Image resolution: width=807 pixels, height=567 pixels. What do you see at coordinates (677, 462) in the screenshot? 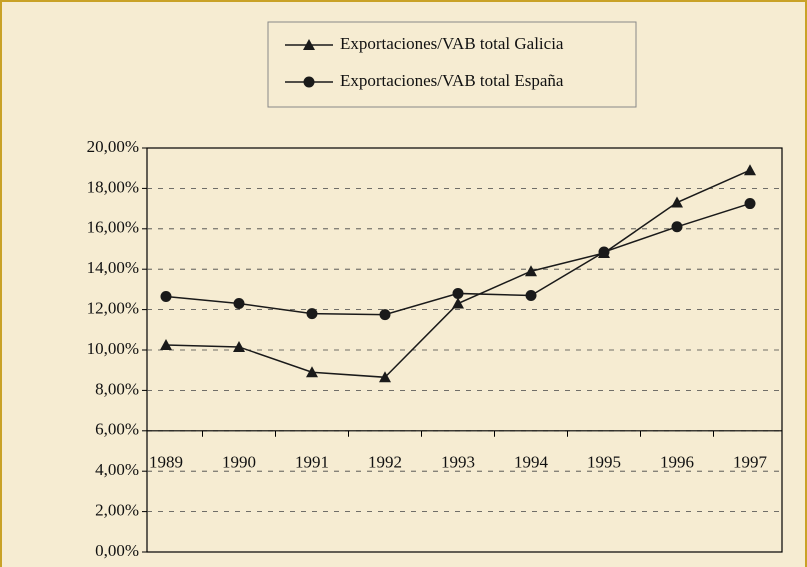
I see `x-tick-label: 1996` at bounding box center [677, 462].